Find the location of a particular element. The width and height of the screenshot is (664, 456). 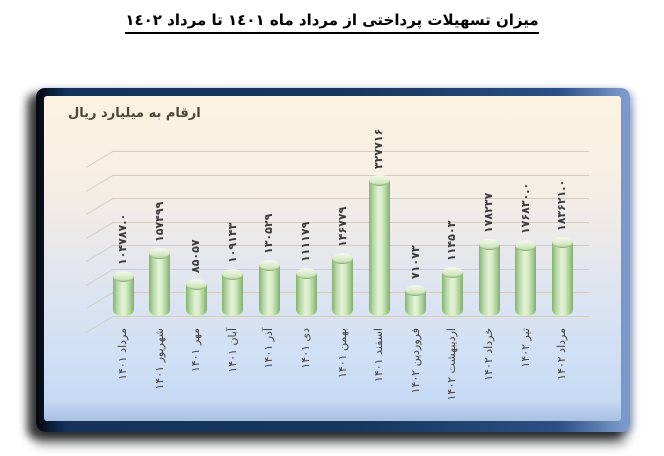

x-axis-label: تیر ۱۴۰۲ is located at coordinates (525, 348).